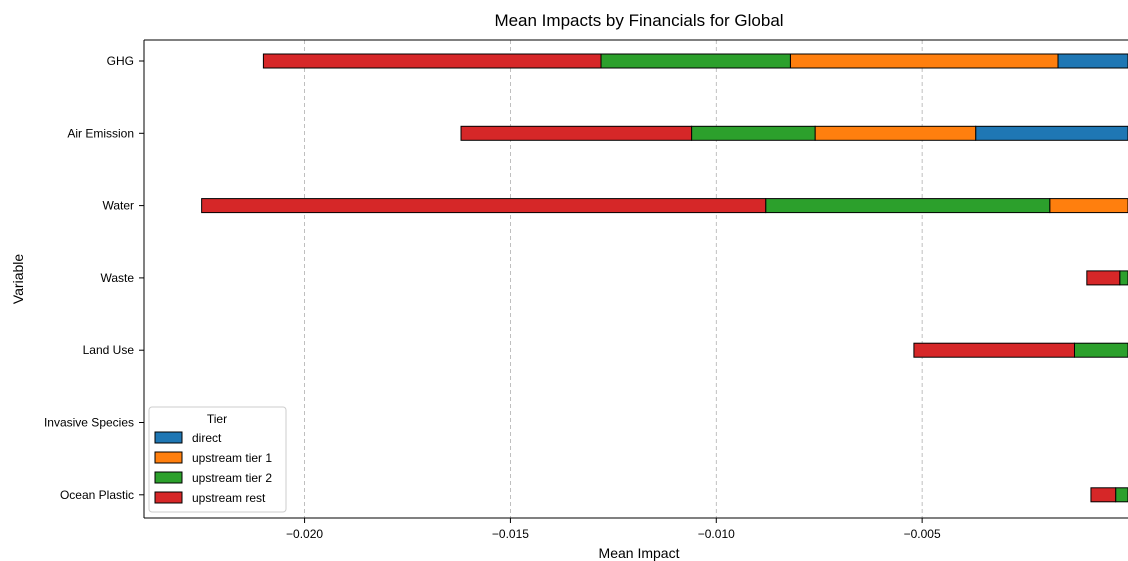 This screenshot has height=561, width=1128. What do you see at coordinates (576, 133) in the screenshot?
I see `bar-upstream-rest-air-emission` at bounding box center [576, 133].